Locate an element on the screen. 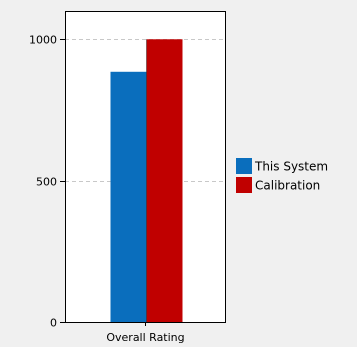 Image resolution: width=357 pixels, height=347 pixels. x-tick-label: Overall Rating is located at coordinates (145, 337).